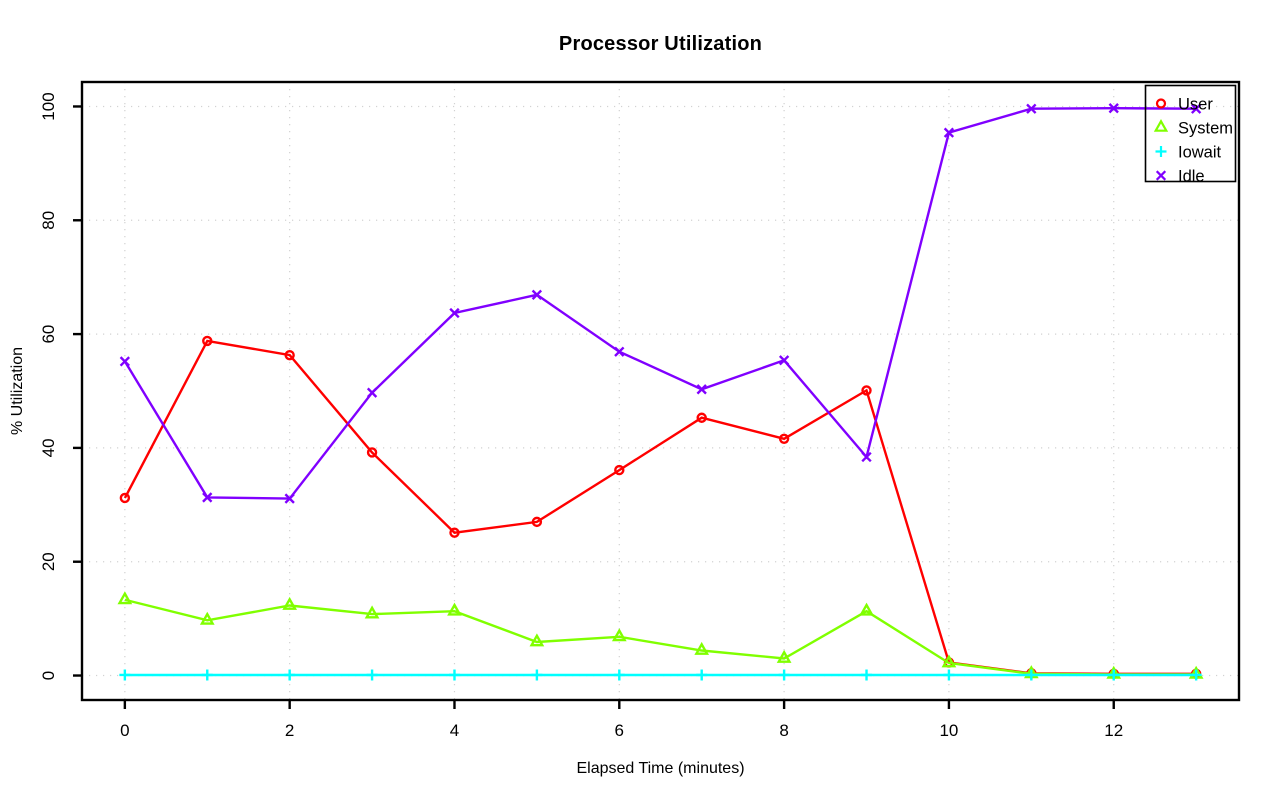  I want to click on x-tick-labels: 0 2 4 6 8 10 12, so click(621, 730).